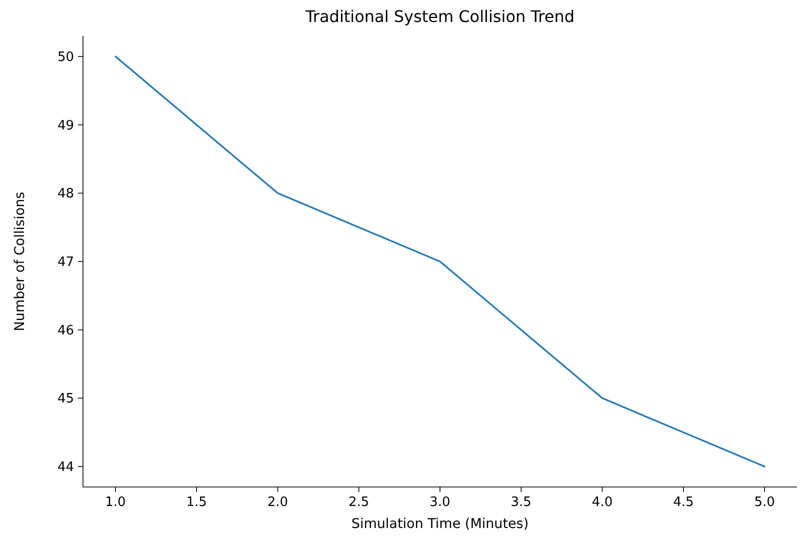 Image resolution: width=809 pixels, height=540 pixels. Describe the element at coordinates (65, 330) in the screenshot. I see `y-tick-label: 46` at that location.